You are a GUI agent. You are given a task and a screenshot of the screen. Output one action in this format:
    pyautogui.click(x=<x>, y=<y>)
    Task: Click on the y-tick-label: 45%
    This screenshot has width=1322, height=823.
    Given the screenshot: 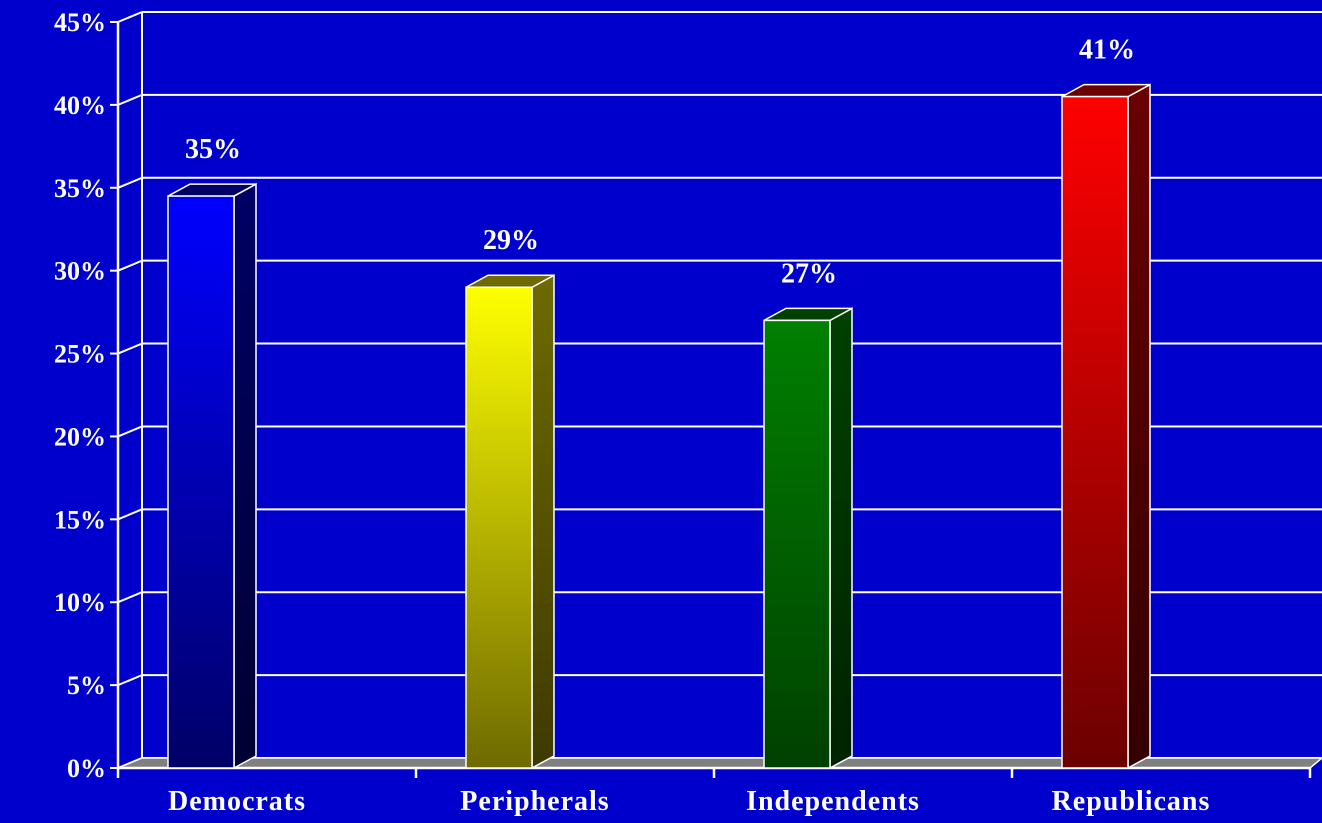 What is the action you would take?
    pyautogui.click(x=80, y=22)
    